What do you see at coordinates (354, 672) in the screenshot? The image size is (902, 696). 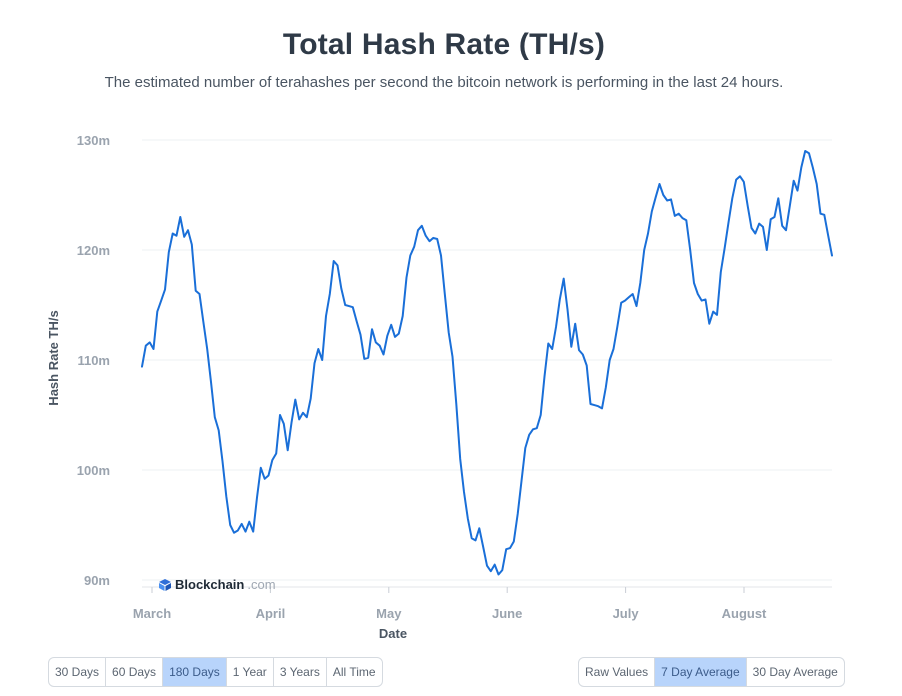 I see `timespan-all-time-button: All Time` at bounding box center [354, 672].